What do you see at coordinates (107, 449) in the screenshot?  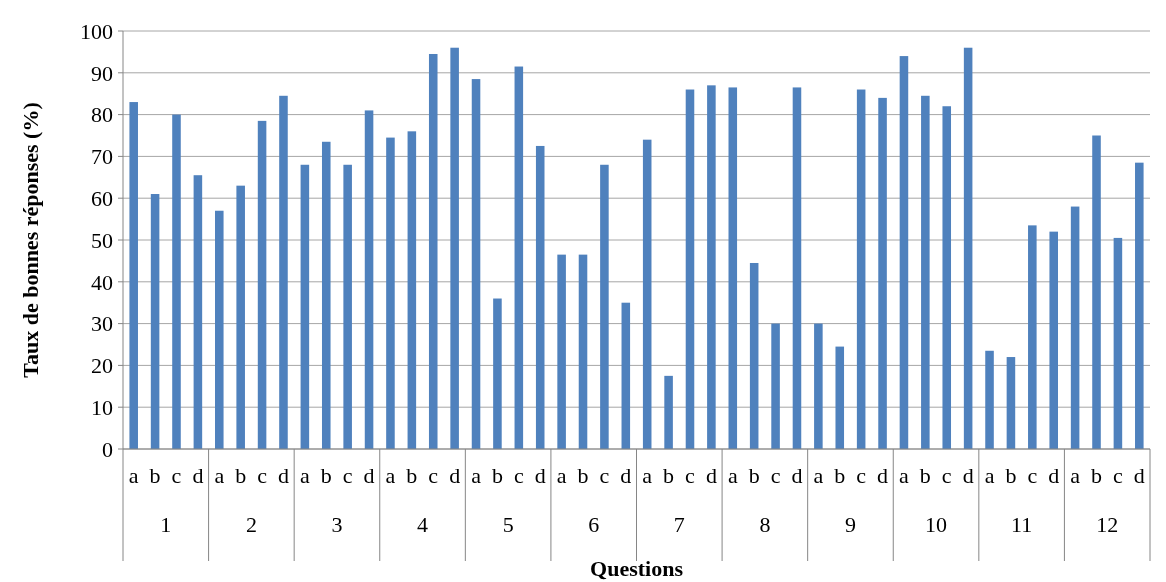 I see `y-tick-label: 0` at bounding box center [107, 449].